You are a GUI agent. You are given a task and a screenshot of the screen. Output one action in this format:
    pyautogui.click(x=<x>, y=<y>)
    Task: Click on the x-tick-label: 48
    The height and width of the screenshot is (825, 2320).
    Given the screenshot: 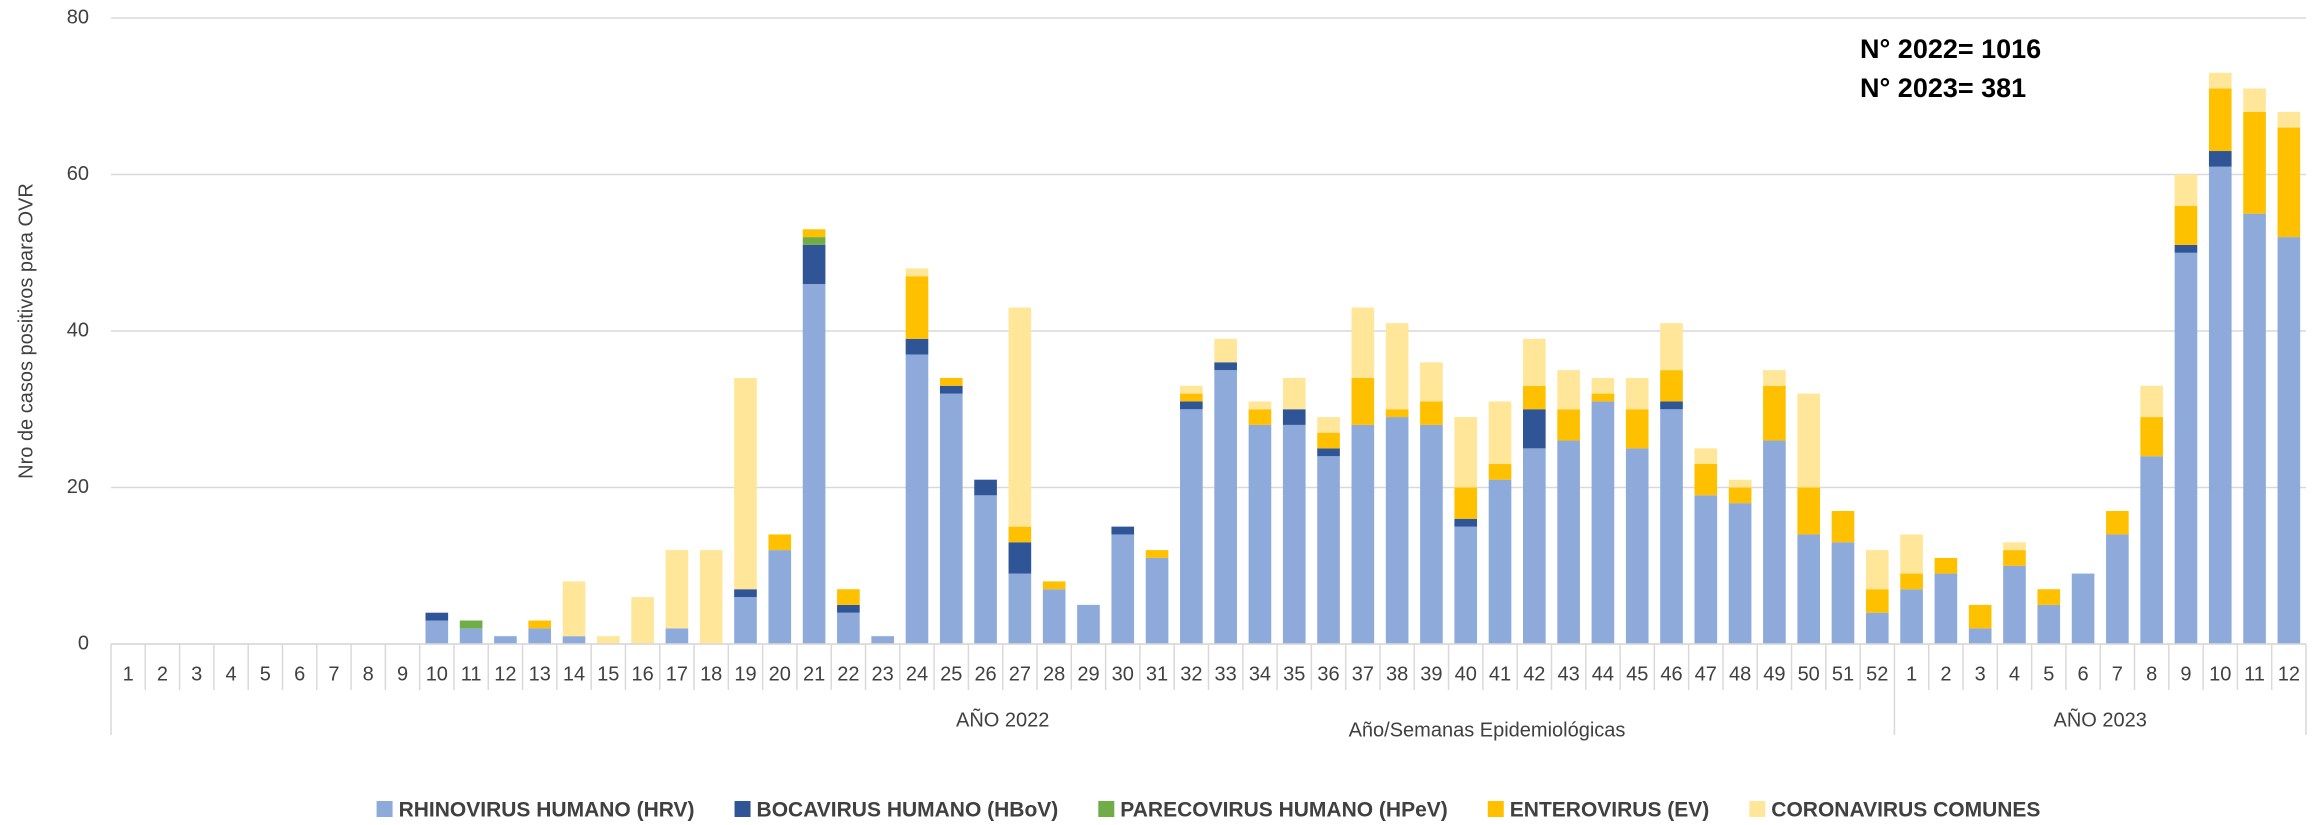 What is the action you would take?
    pyautogui.click(x=1740, y=674)
    